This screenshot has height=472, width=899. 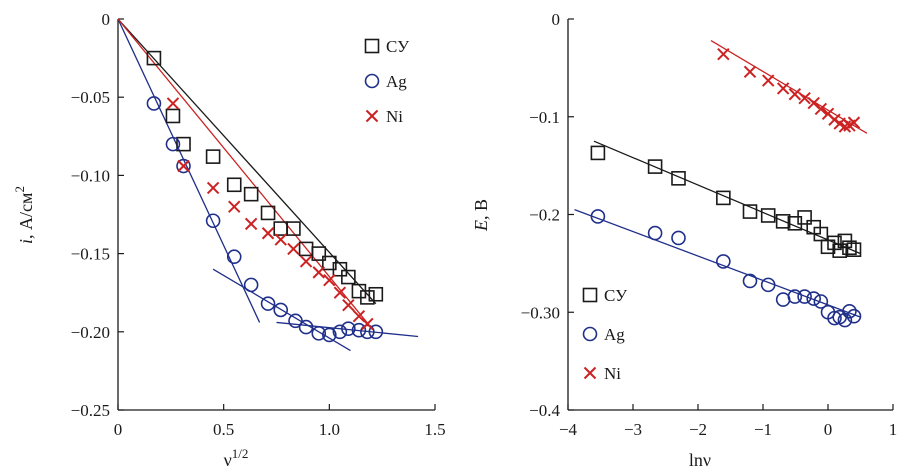 I want to click on series-cross, so click(x=270, y=214).